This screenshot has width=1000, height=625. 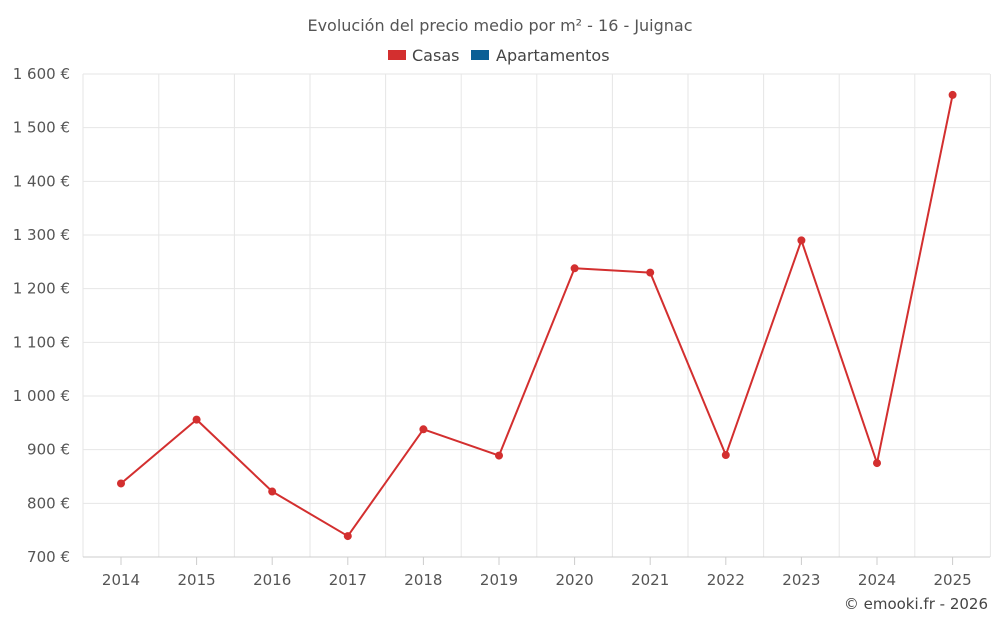 I want to click on y-tick-label: 1 200 €, so click(x=41, y=289).